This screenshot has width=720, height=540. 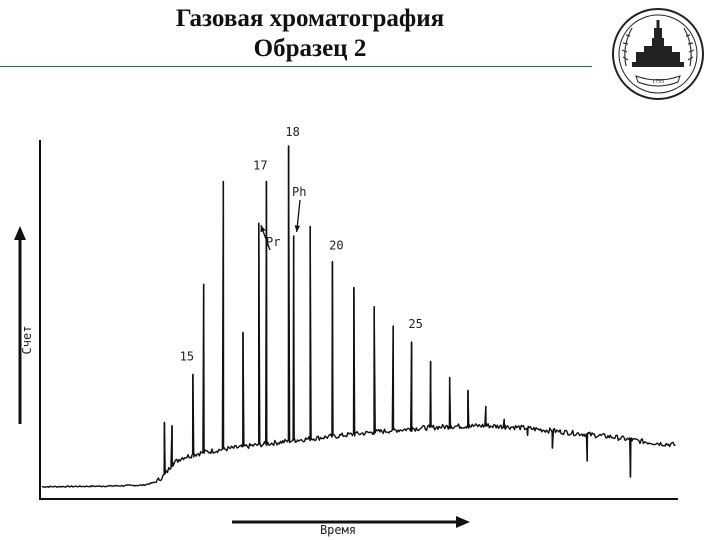 What do you see at coordinates (27, 340) in the screenshot?
I see `y-axis-label: Счет` at bounding box center [27, 340].